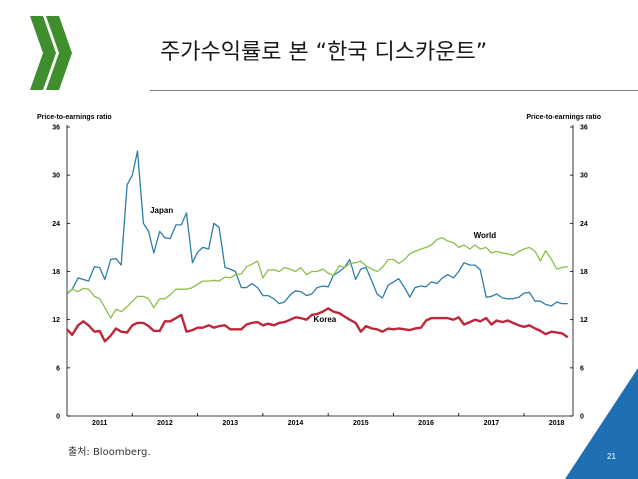 The width and height of the screenshot is (638, 479). I want to click on oecd-logo-icon, so click(51, 53).